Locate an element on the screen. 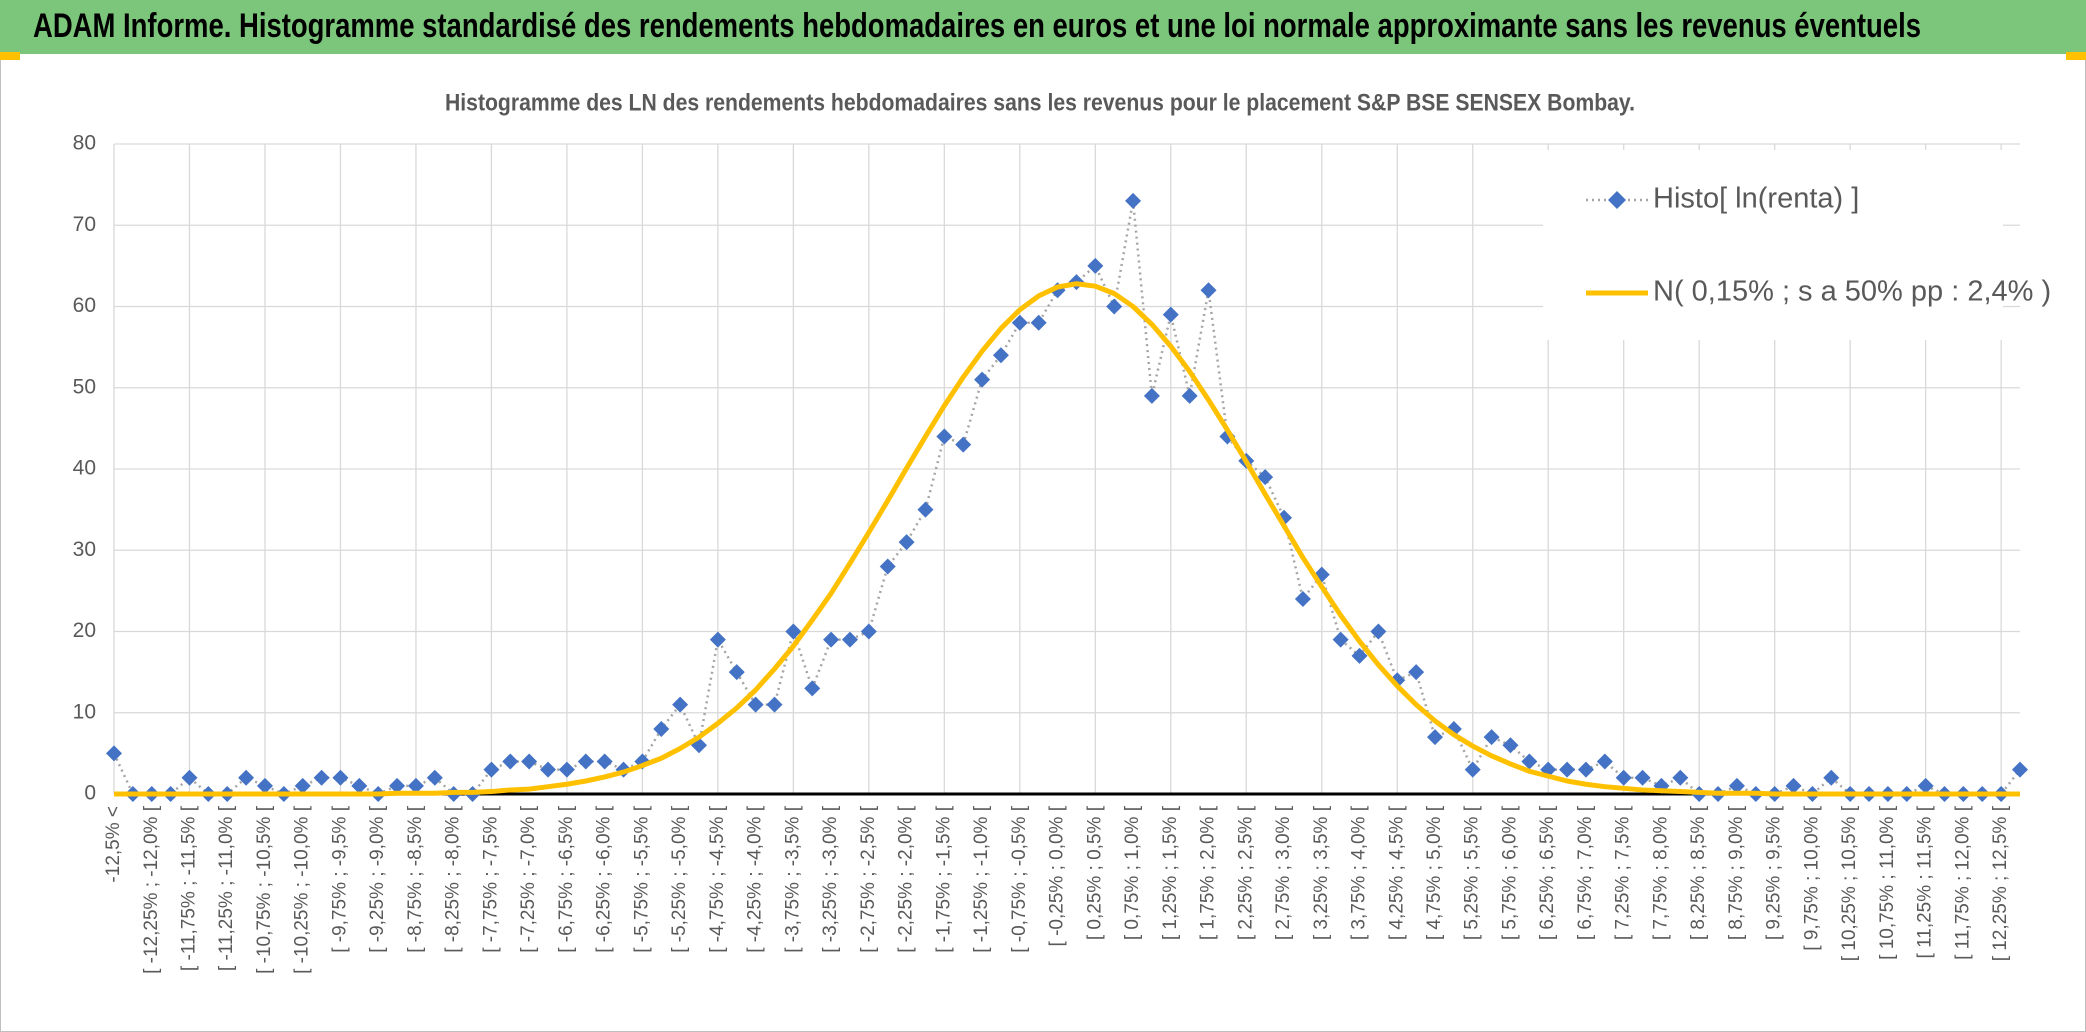  x-tick-label: [ -6,25% ; -6,0% [ is located at coordinates (604, 879).